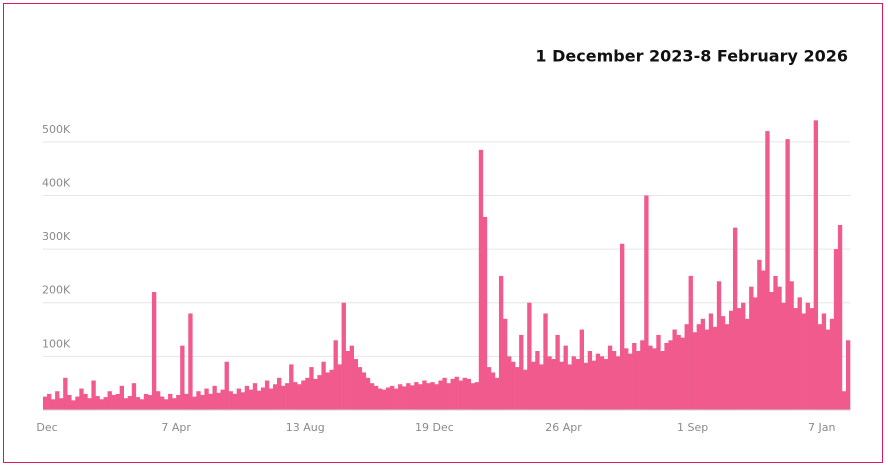 Image resolution: width=888 pixels, height=468 pixels. Describe the element at coordinates (56, 343) in the screenshot. I see `y-tick-label: 100K` at that location.